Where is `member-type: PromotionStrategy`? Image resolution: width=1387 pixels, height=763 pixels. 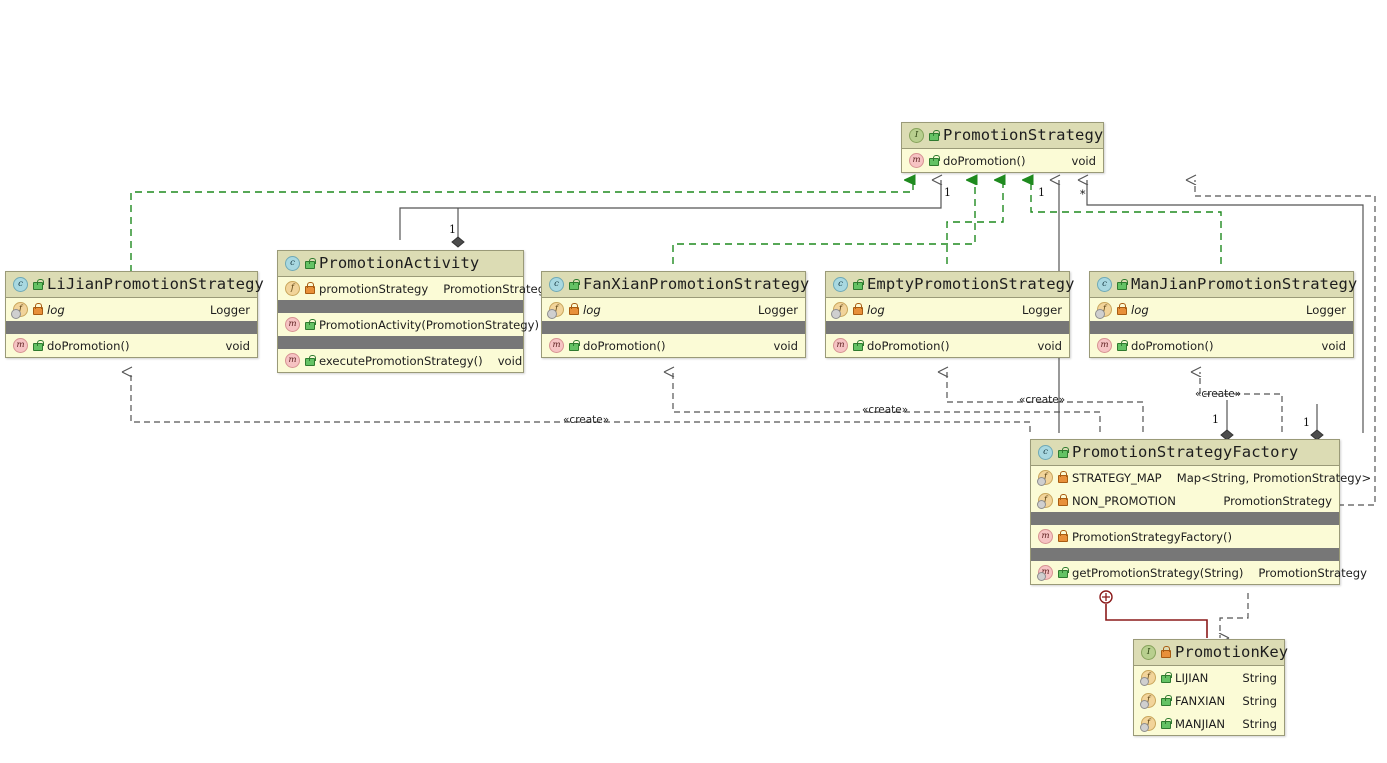 member-type: PromotionStrategy is located at coordinates (497, 288).